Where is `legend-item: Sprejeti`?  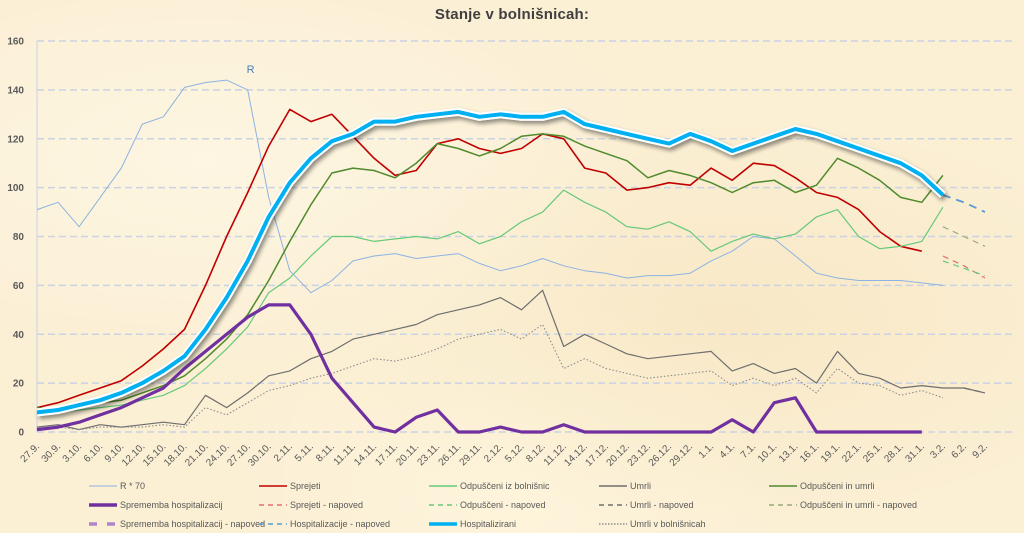 legend-item: Sprejeti is located at coordinates (289, 486).